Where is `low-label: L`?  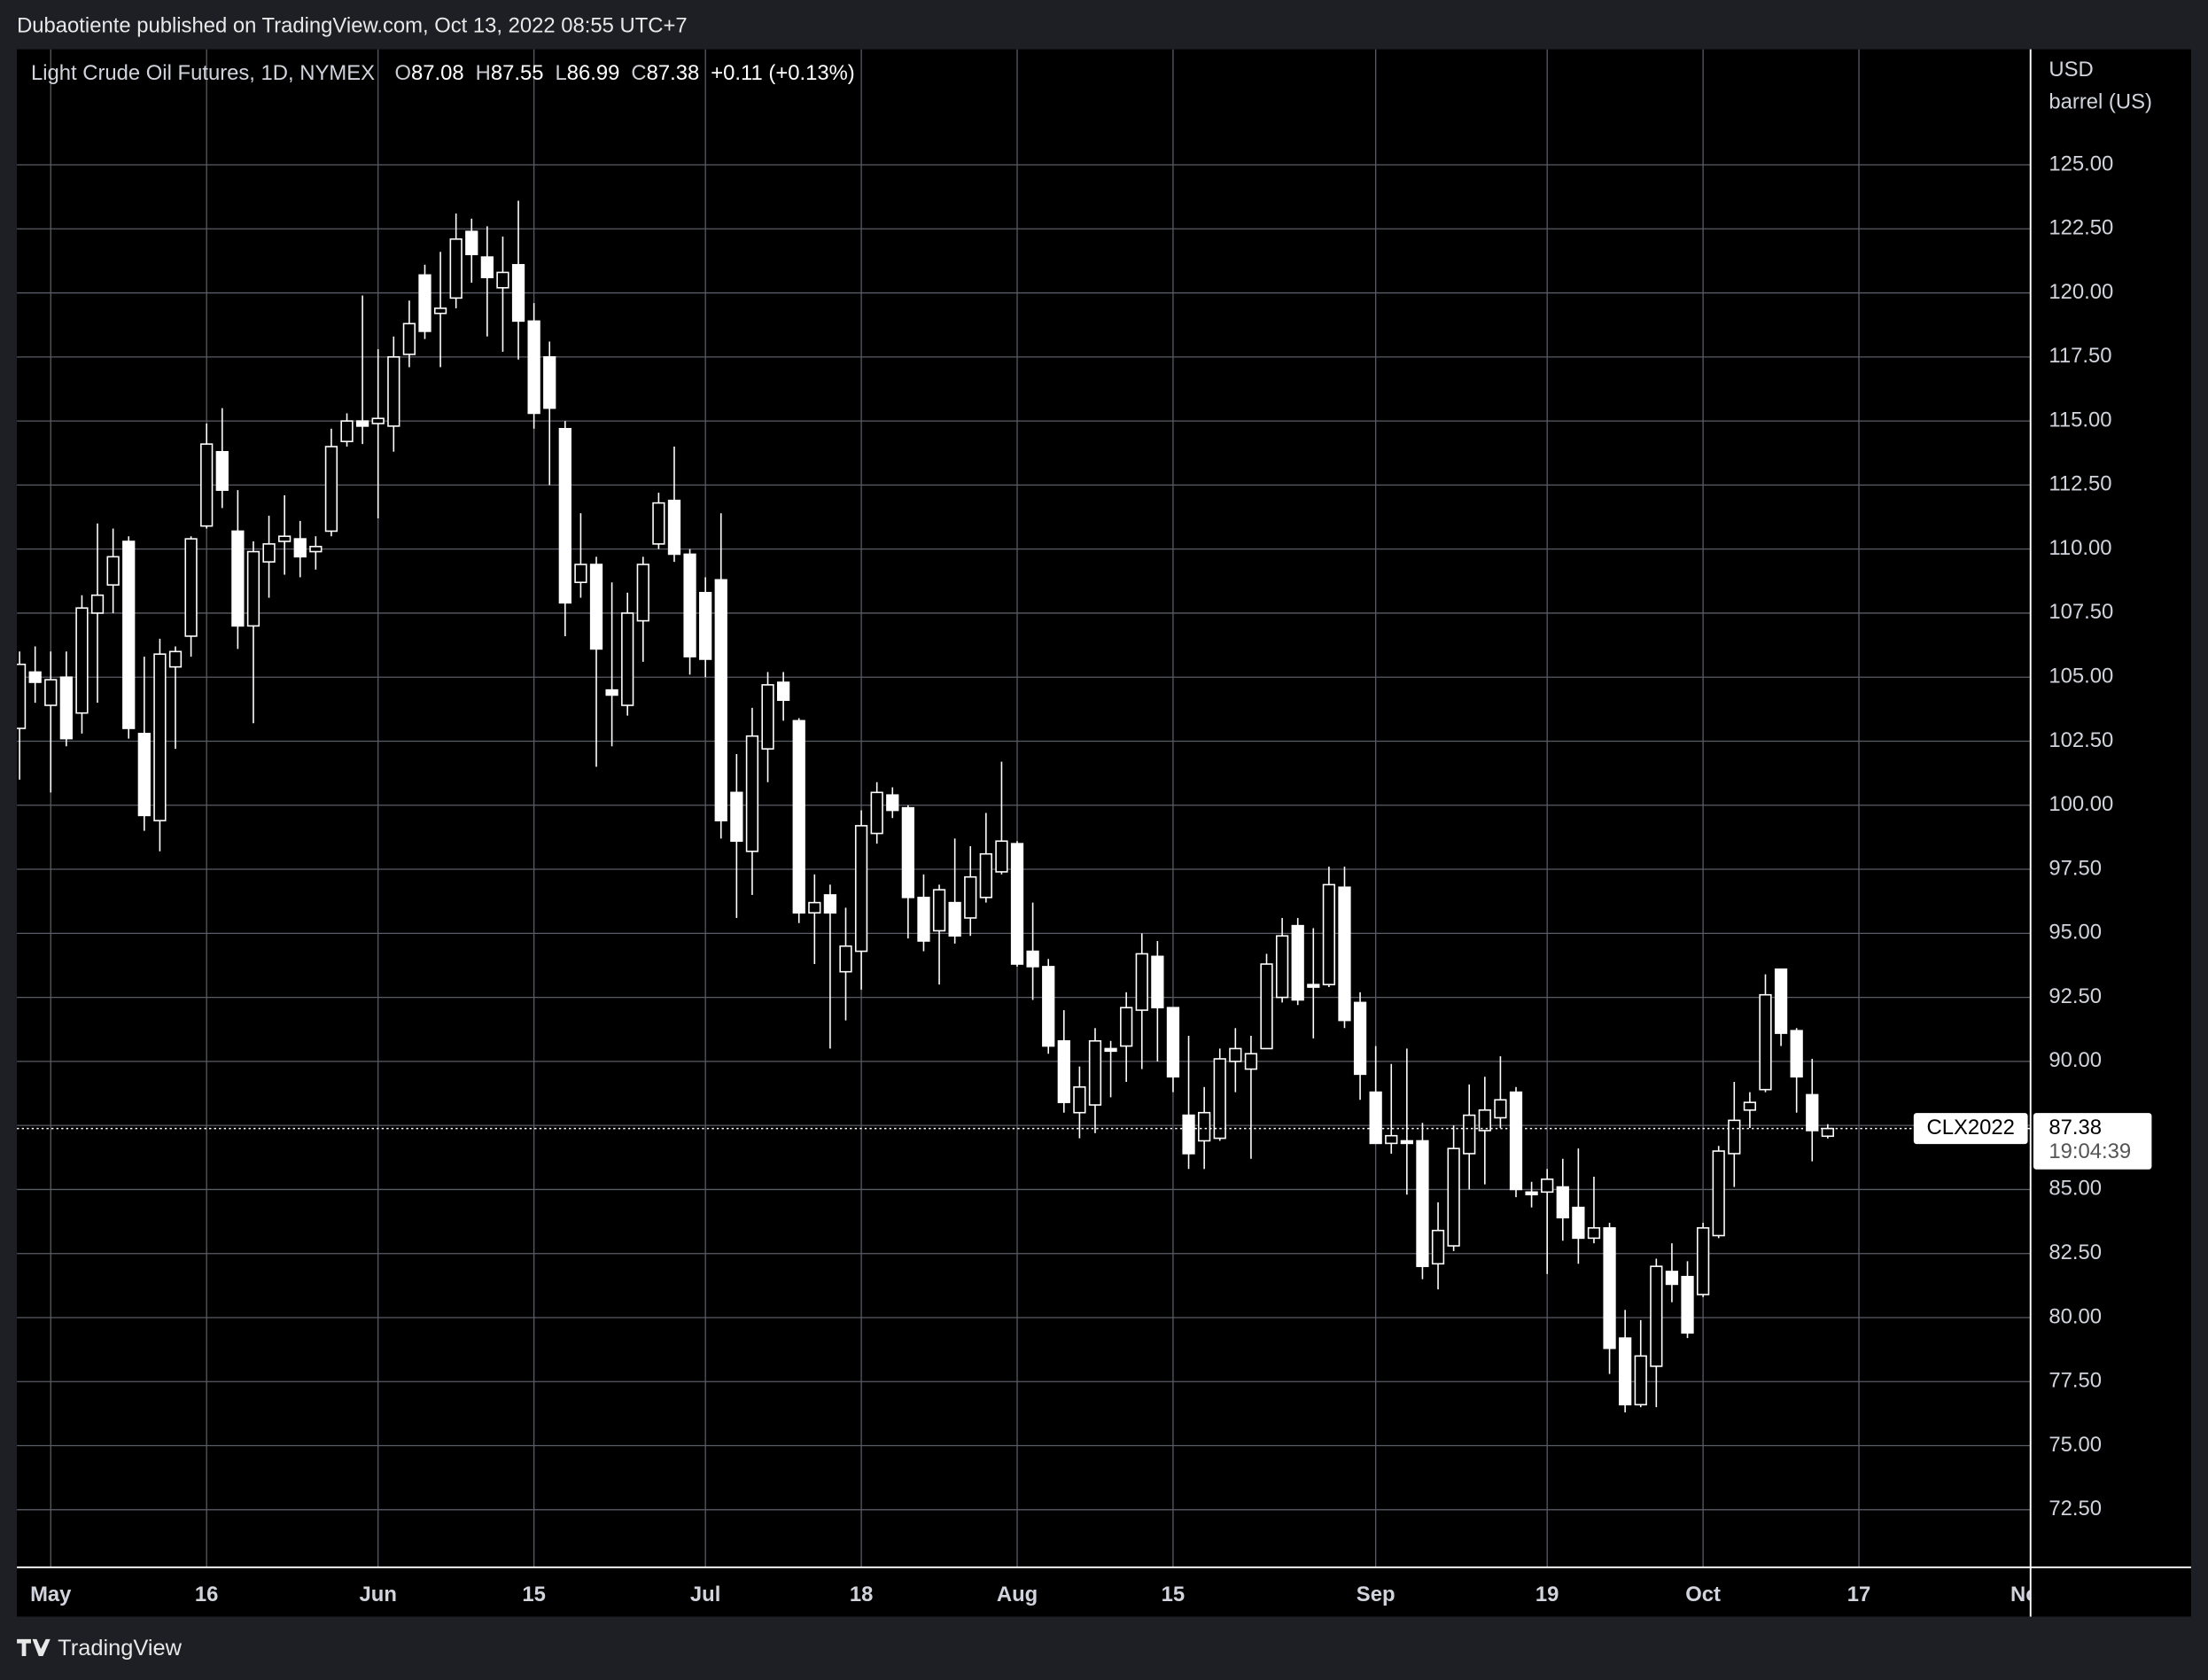 low-label: L is located at coordinates (561, 74).